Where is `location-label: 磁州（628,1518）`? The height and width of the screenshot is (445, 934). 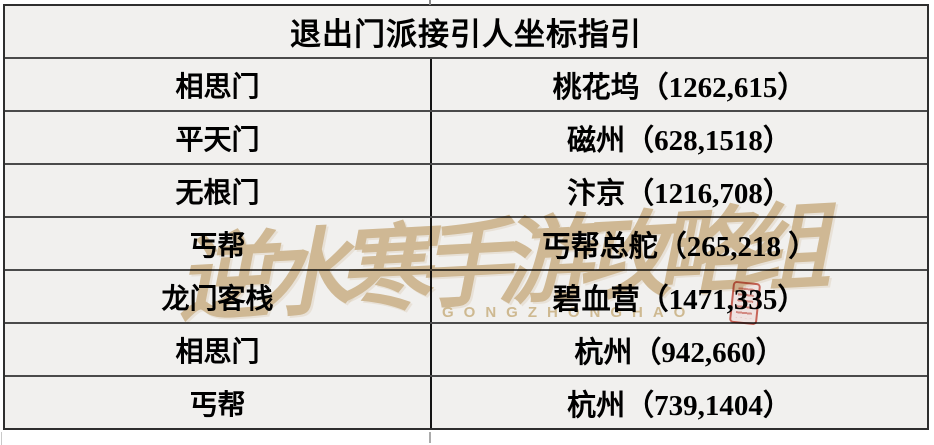
location-label: 磁州（628,1518） is located at coordinates (679, 140).